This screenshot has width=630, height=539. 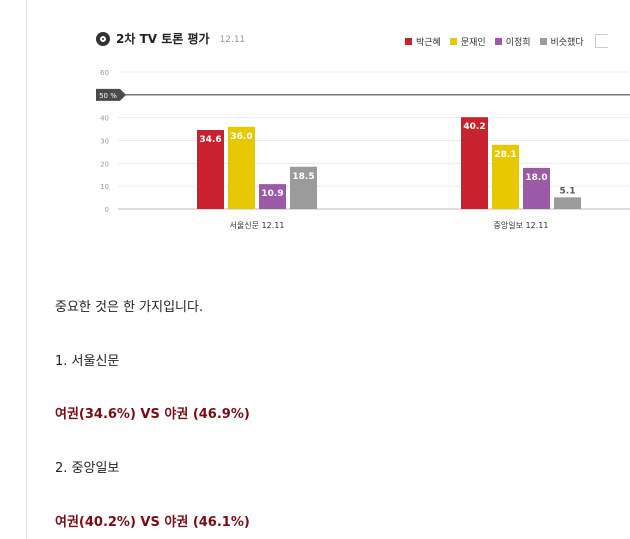 I want to click on legend-item: 박근혜, so click(x=423, y=41).